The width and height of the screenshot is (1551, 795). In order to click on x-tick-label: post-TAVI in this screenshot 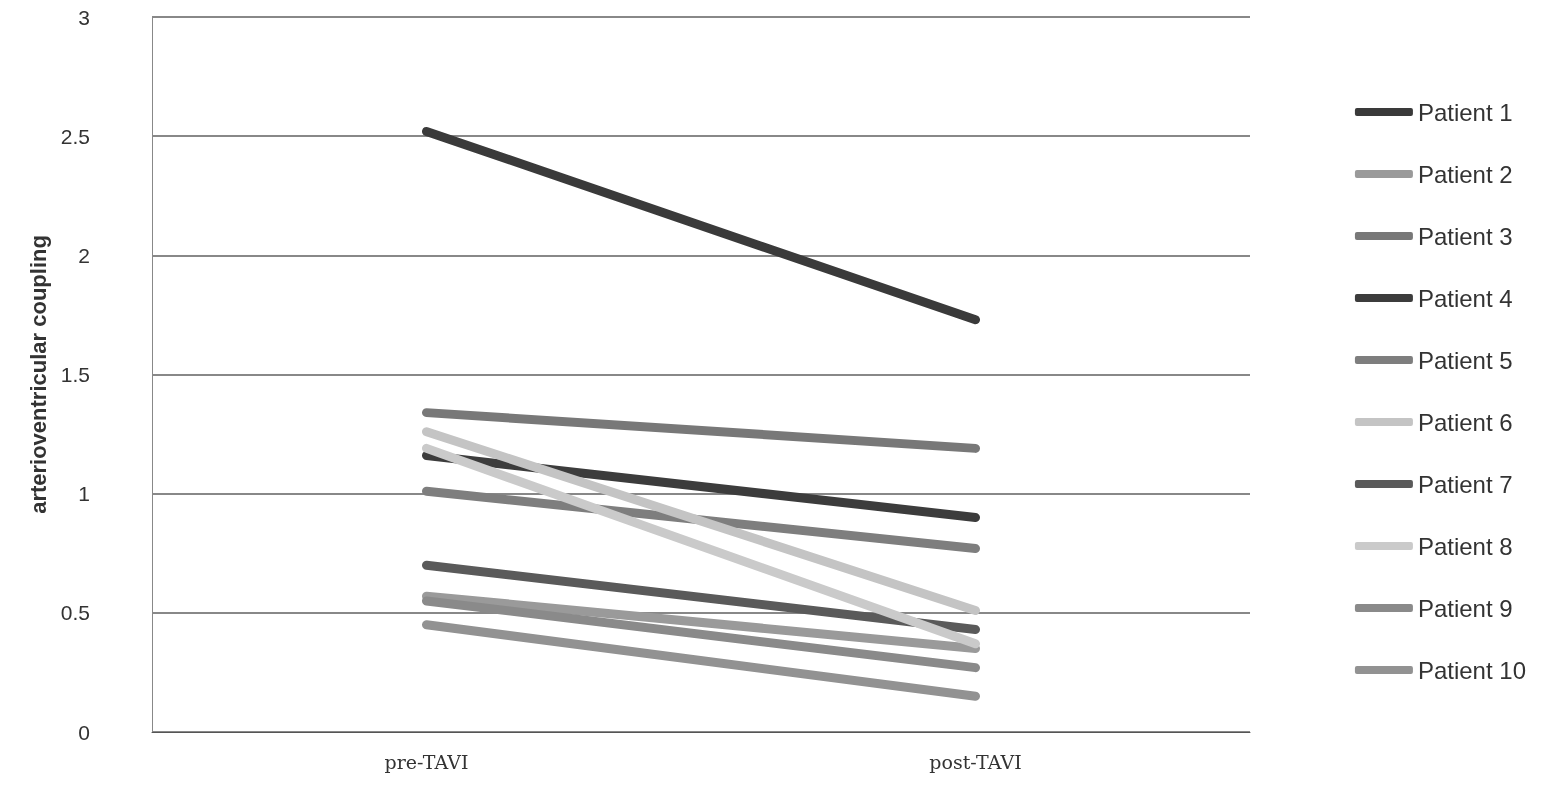, I will do `click(975, 761)`.